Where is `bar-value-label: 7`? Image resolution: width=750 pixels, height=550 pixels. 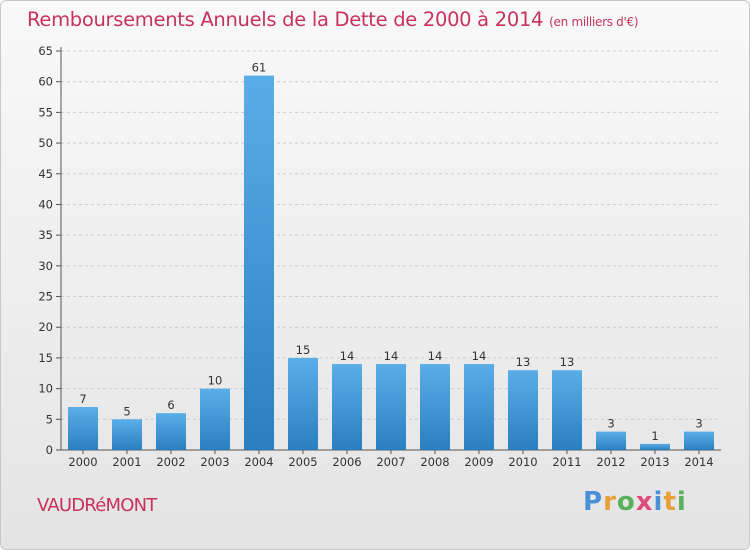 bar-value-label: 7 is located at coordinates (82, 399).